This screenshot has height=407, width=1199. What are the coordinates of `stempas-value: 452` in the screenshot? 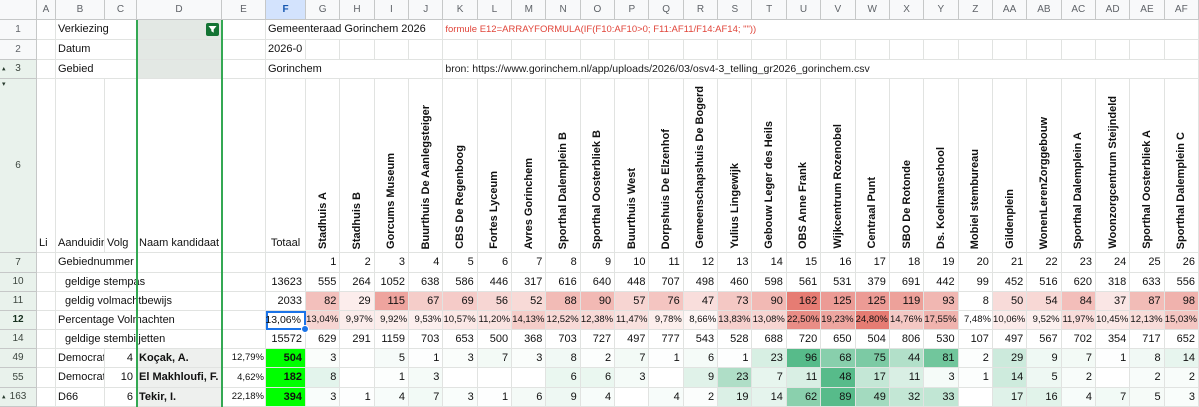 It's located at (1010, 282).